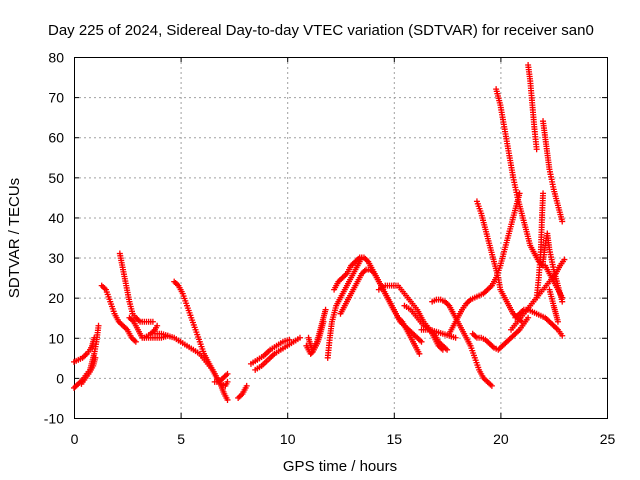 This screenshot has height=480, width=640. Describe the element at coordinates (317, 329) in the screenshot. I see `series-s15` at that location.